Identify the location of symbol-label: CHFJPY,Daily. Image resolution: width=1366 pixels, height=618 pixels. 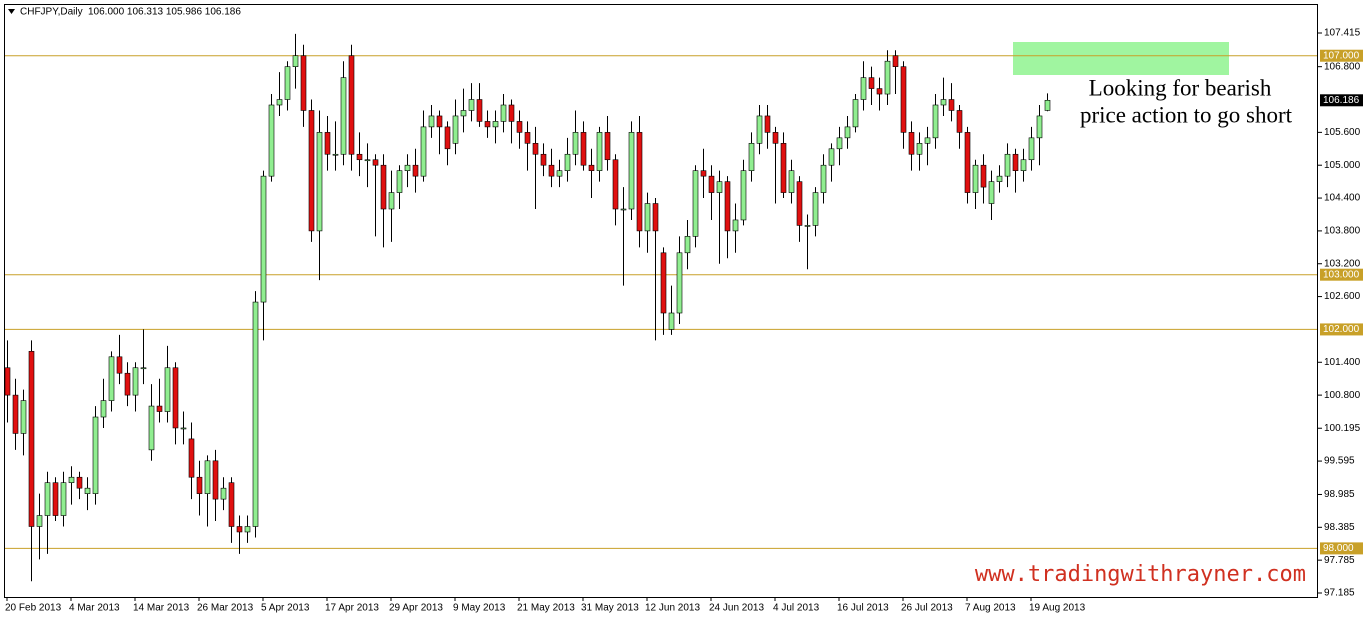
(51, 12).